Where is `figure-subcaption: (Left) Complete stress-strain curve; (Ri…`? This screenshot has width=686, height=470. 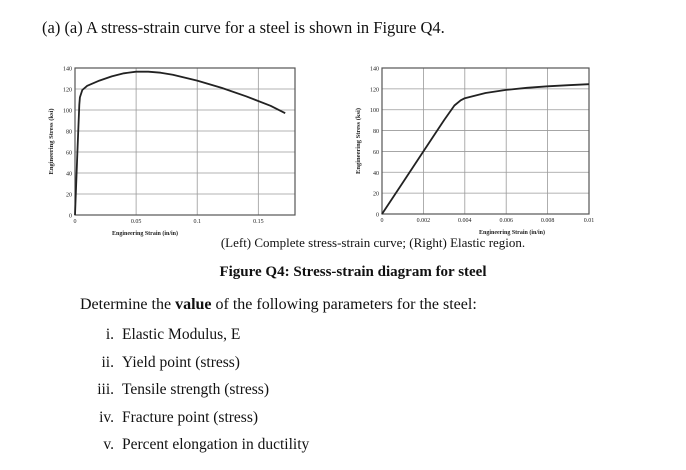
figure-subcaption: (Left) Complete stress-strain curve; (Ri… is located at coordinates (373, 242).